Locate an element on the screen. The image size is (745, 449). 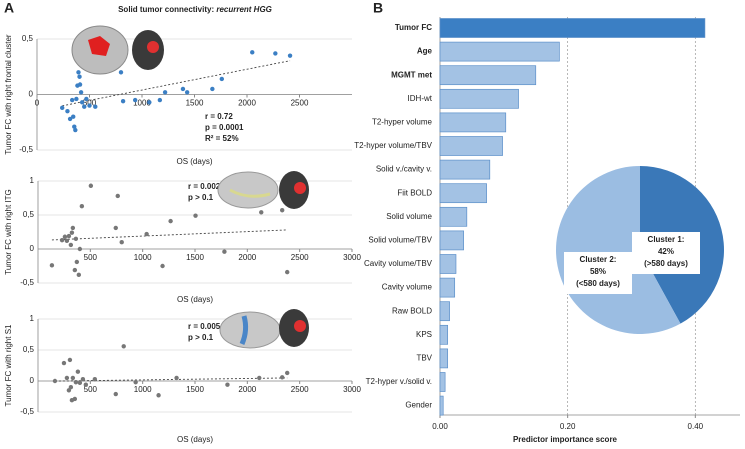
pie-value: 42% is located at coordinates (666, 251).